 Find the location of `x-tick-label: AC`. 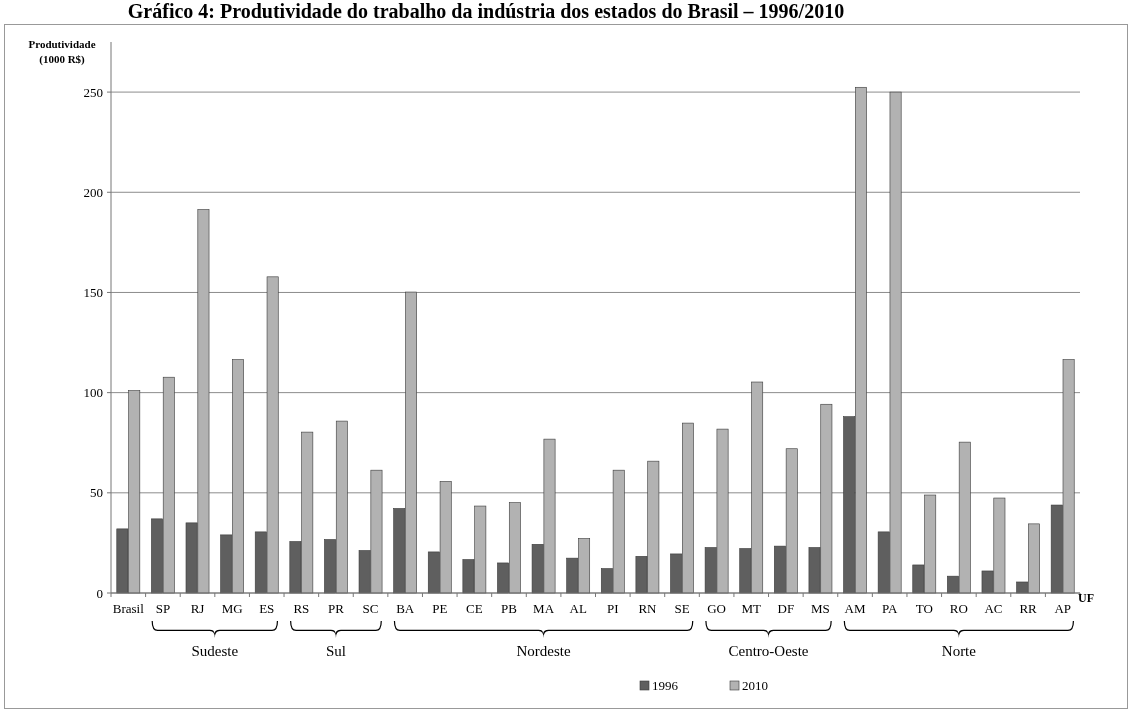

x-tick-label: AC is located at coordinates (993, 608).